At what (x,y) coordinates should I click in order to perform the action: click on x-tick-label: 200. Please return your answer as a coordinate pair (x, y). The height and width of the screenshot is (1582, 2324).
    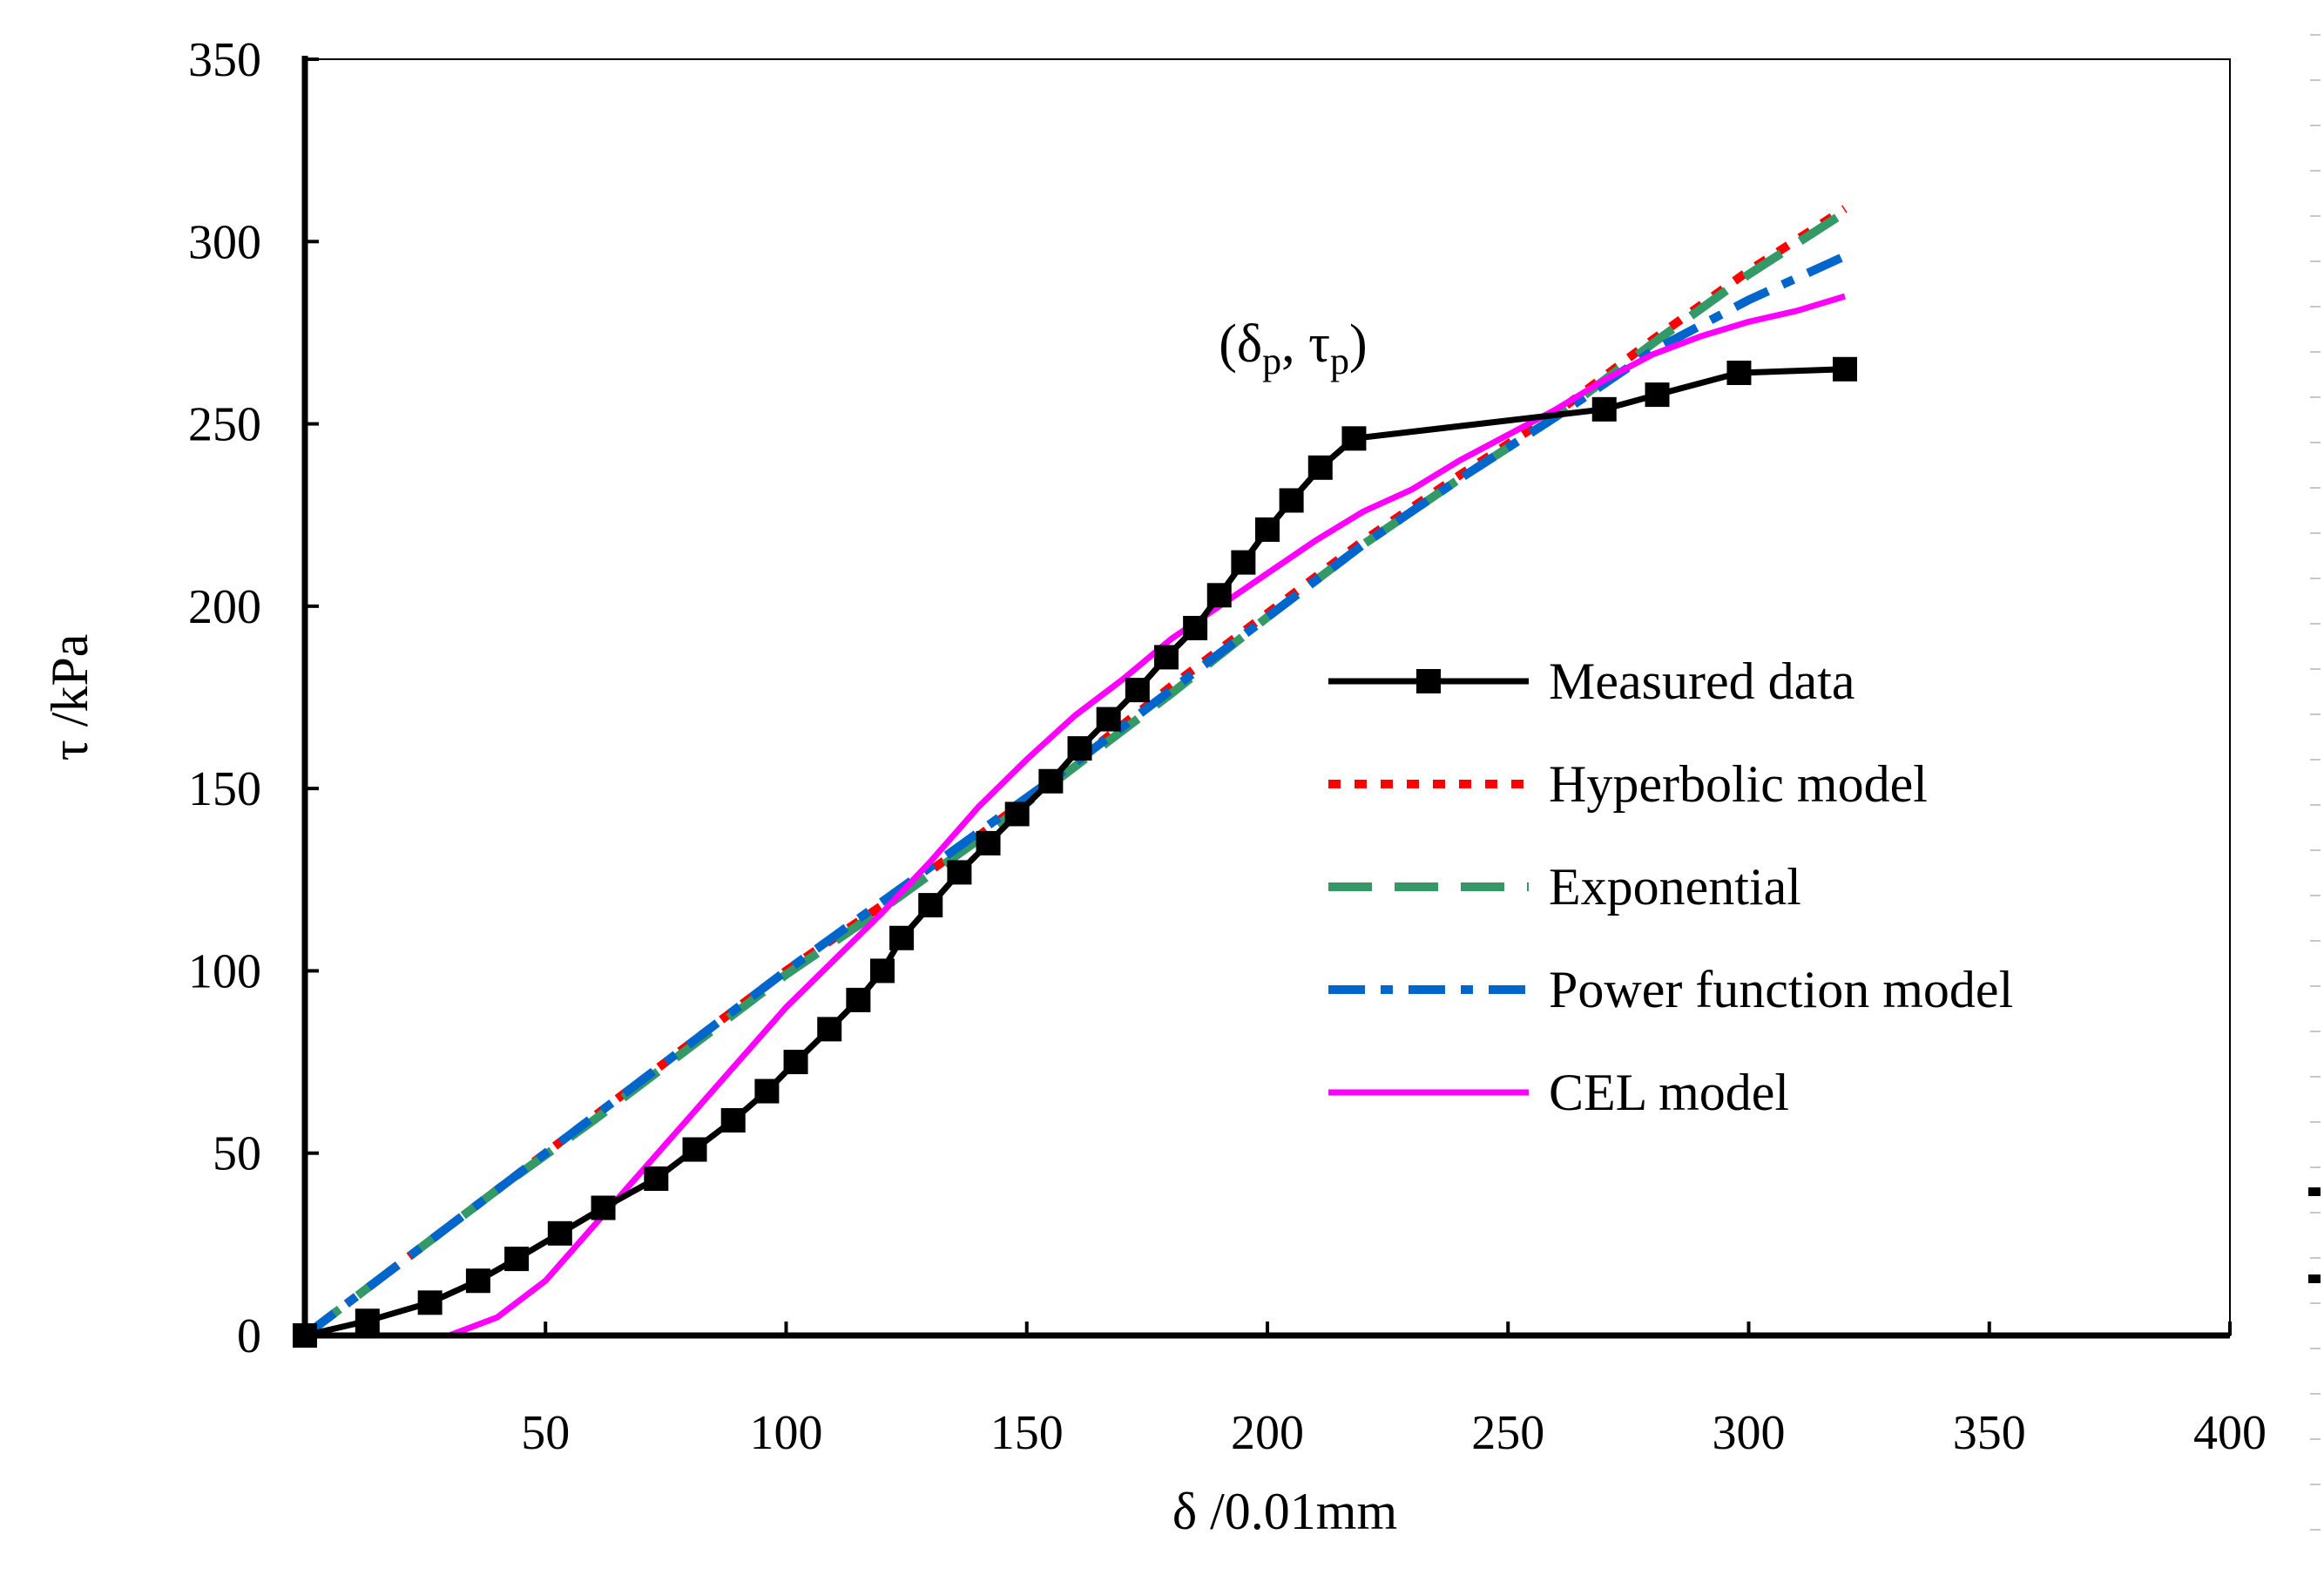
    Looking at the image, I should click on (1267, 1433).